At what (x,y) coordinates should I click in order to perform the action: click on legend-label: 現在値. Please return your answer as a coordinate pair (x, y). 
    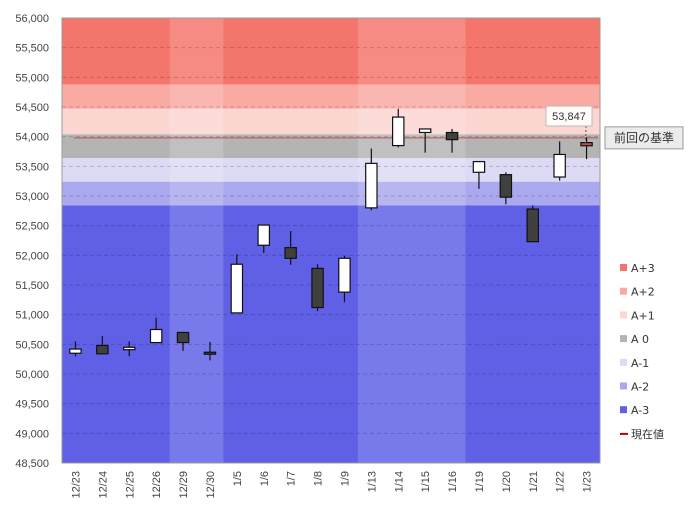
    Looking at the image, I should click on (647, 434).